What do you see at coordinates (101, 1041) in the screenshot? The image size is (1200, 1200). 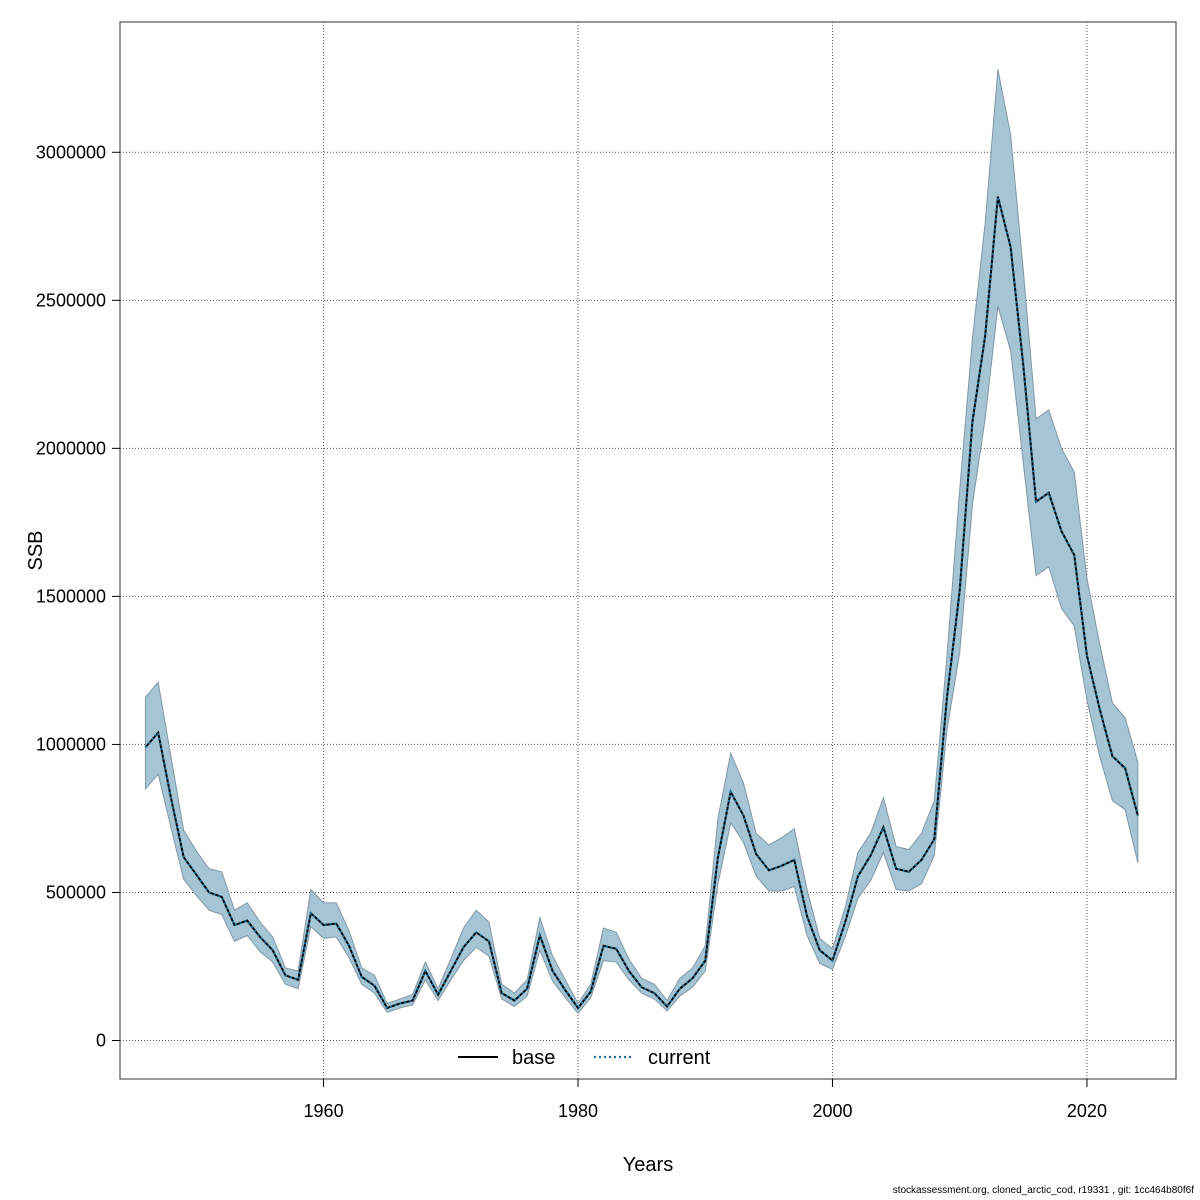 I see `y-tick-label: 0` at bounding box center [101, 1041].